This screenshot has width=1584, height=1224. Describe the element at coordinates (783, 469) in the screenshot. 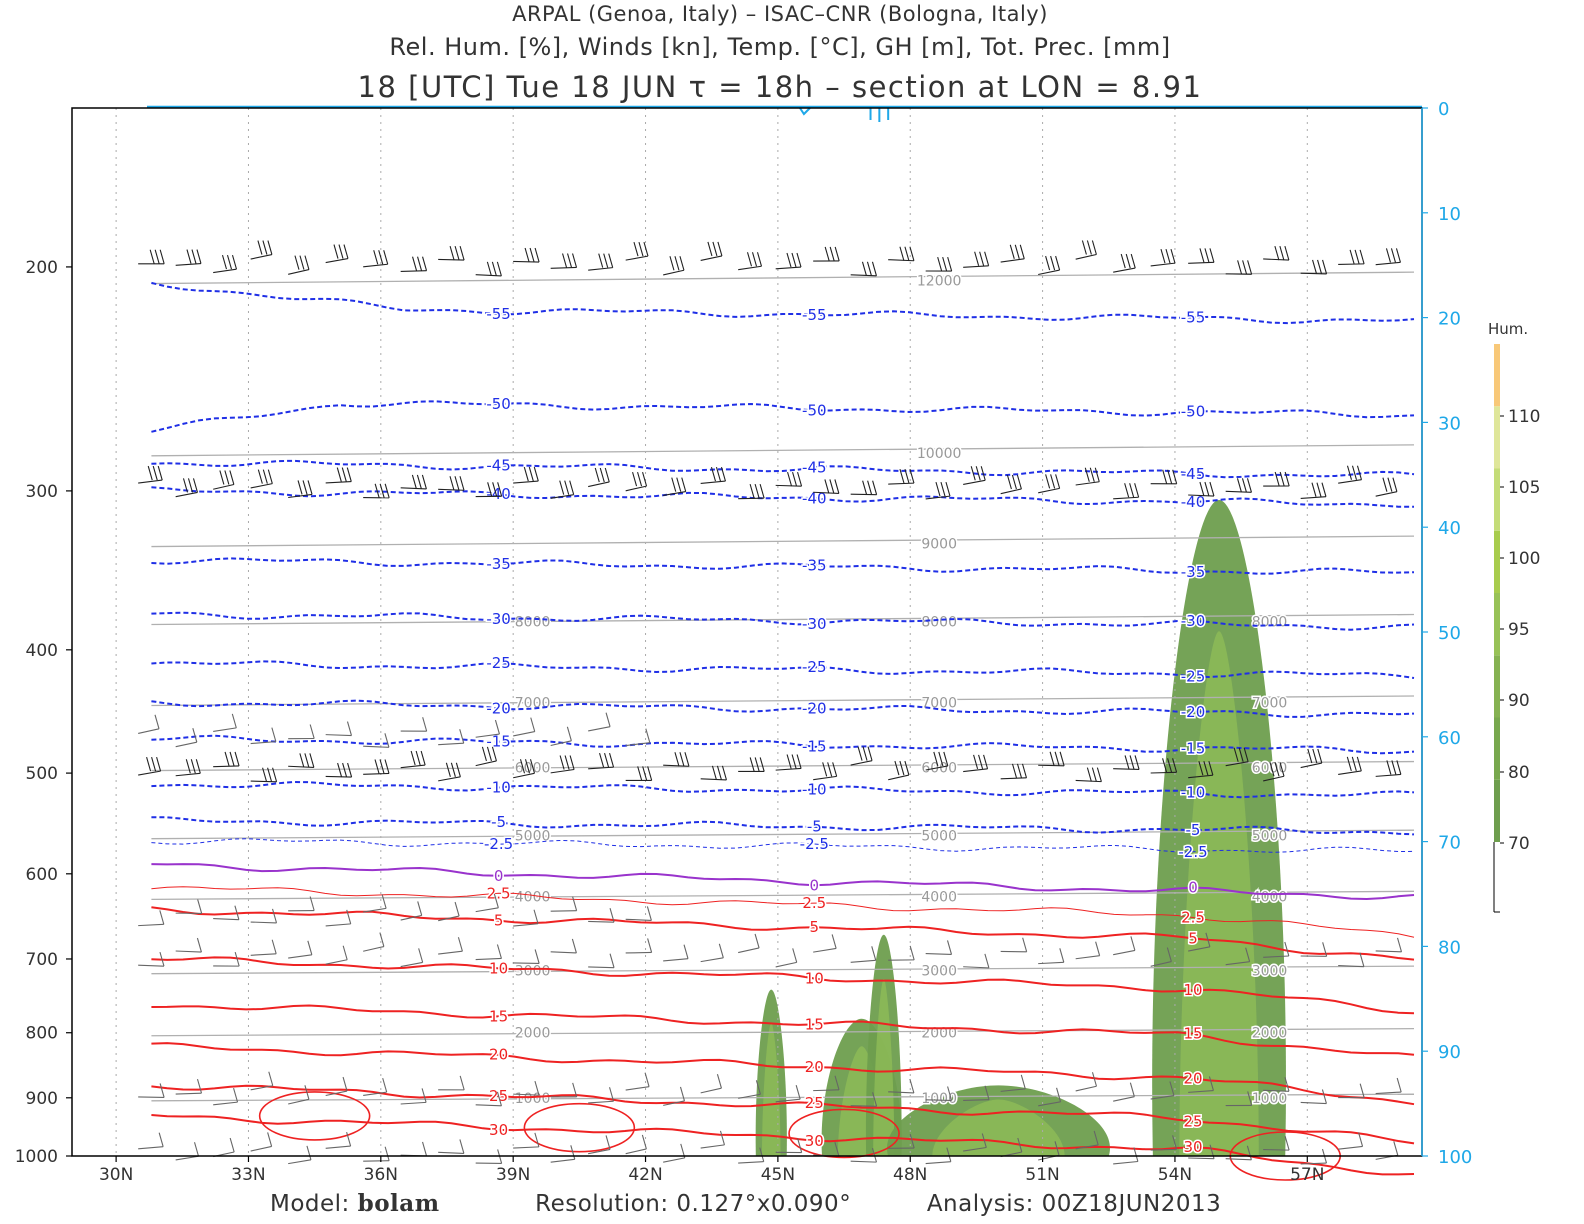

I see `isotherm--45` at that location.